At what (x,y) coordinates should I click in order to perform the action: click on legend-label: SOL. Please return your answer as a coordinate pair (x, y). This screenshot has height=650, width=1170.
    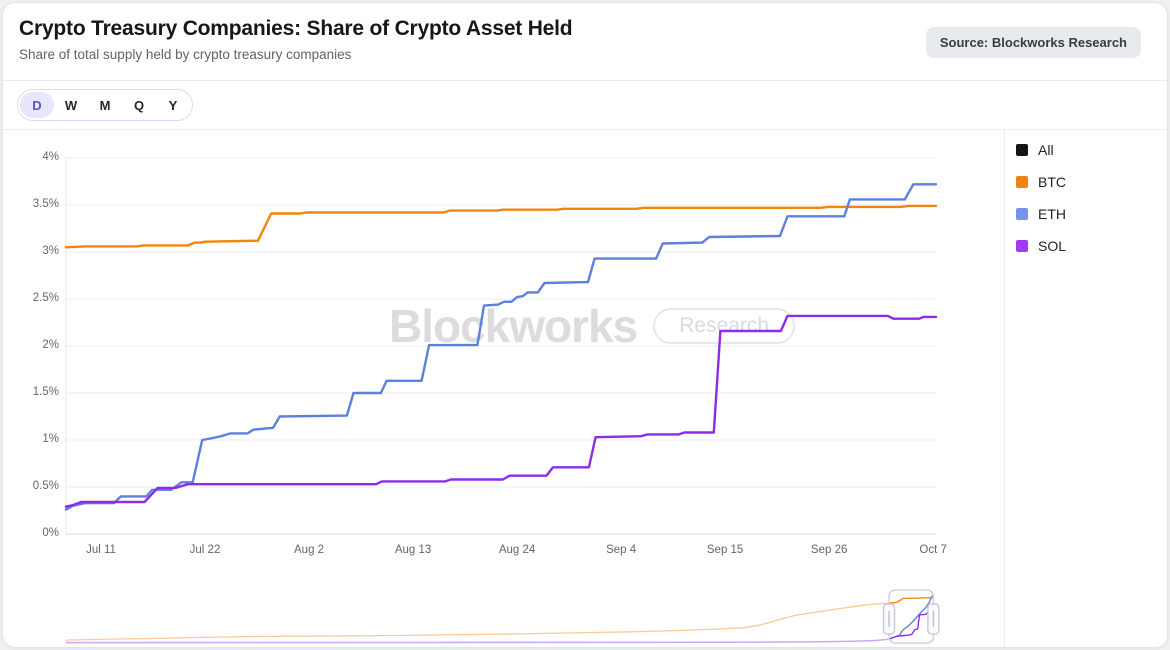
    Looking at the image, I should click on (1052, 246).